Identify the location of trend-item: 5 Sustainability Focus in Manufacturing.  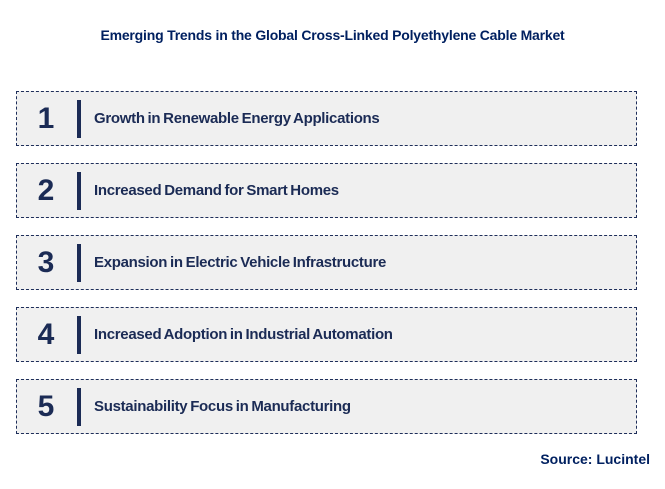
(326, 406).